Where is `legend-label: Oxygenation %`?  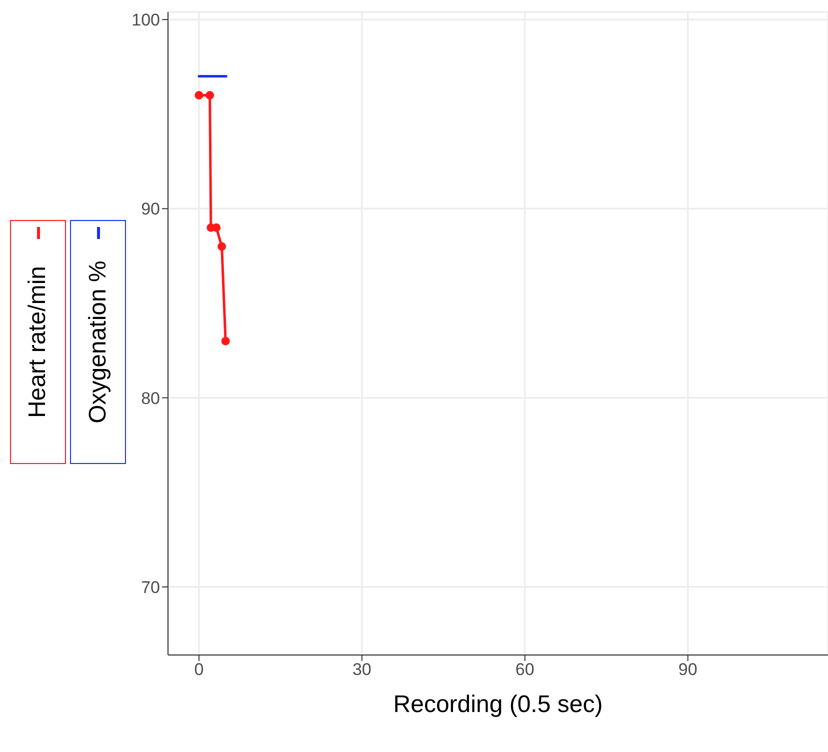
legend-label: Oxygenation % is located at coordinates (98, 342).